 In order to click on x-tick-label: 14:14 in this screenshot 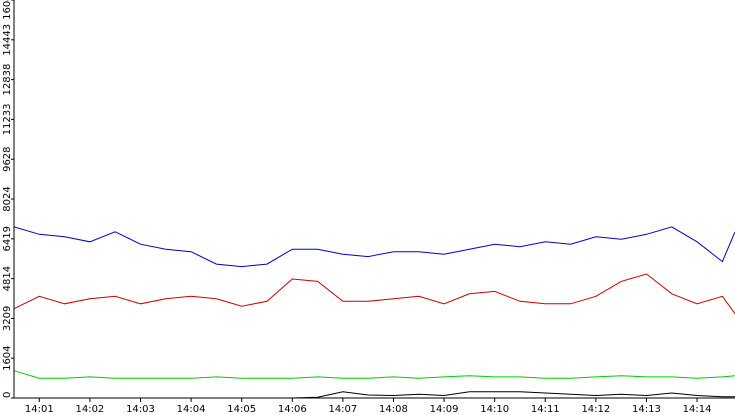, I will do `click(697, 409)`.